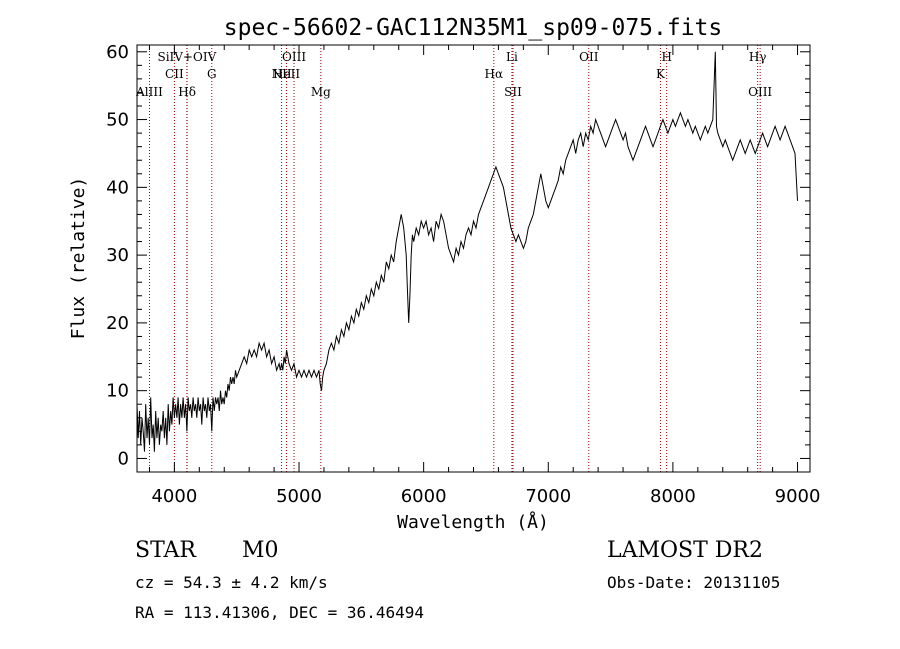 The height and width of the screenshot is (649, 900). Describe the element at coordinates (260, 550) in the screenshot. I see `object-subclass: M0` at that location.